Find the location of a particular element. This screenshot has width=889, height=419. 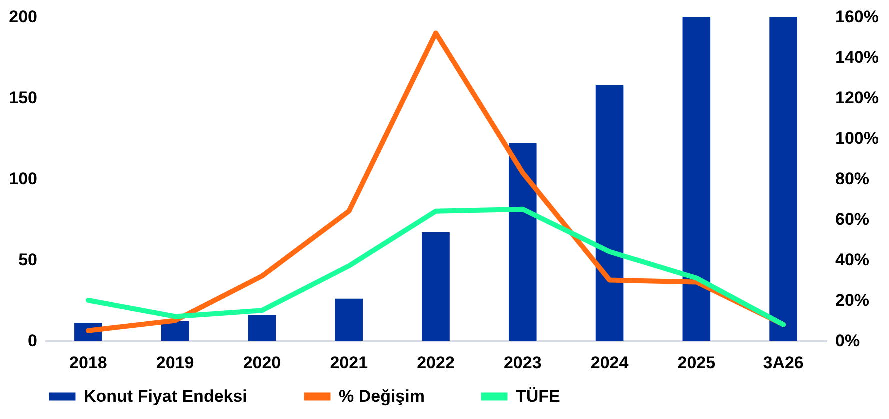

y2-tick-label: 120% is located at coordinates (857, 98).